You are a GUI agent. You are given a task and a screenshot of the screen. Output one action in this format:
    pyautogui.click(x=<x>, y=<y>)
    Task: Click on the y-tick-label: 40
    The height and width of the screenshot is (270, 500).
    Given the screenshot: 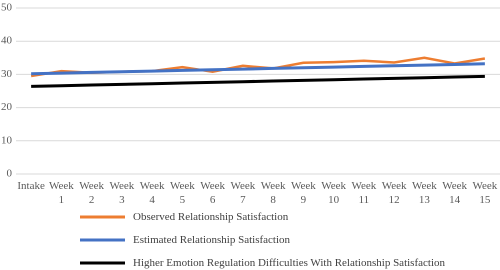 What is the action you would take?
    pyautogui.click(x=7, y=41)
    